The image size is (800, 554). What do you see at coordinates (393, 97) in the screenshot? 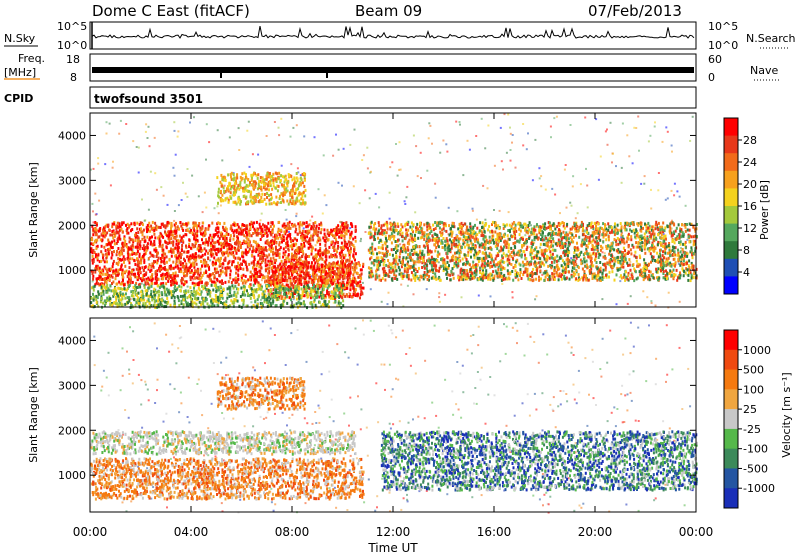
I see `cpid-panel` at bounding box center [393, 97].